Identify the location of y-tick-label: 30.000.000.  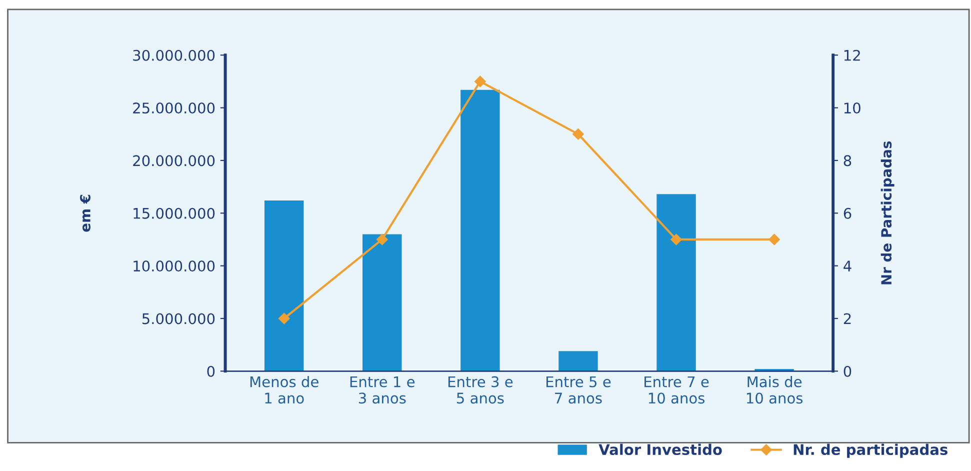
(174, 55).